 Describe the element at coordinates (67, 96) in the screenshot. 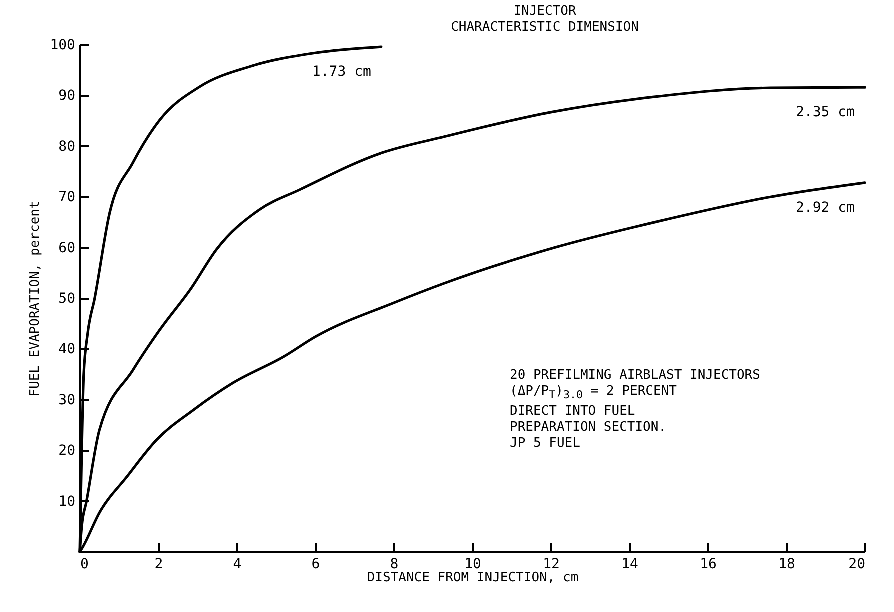

I see `y-tick-label: 90` at that location.